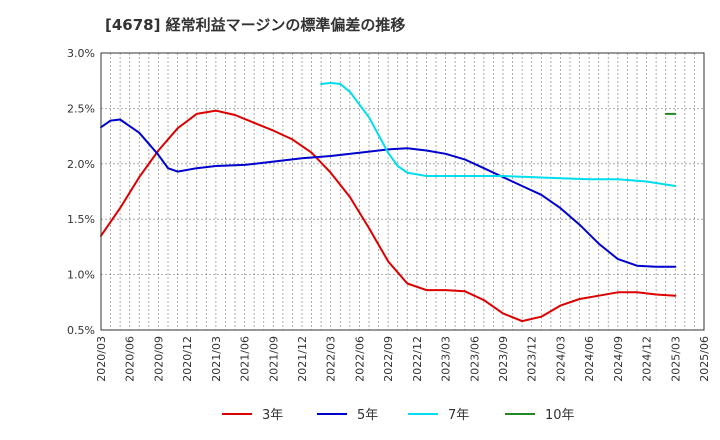  I want to click on x-tick-label: 2024/12, so click(647, 359).